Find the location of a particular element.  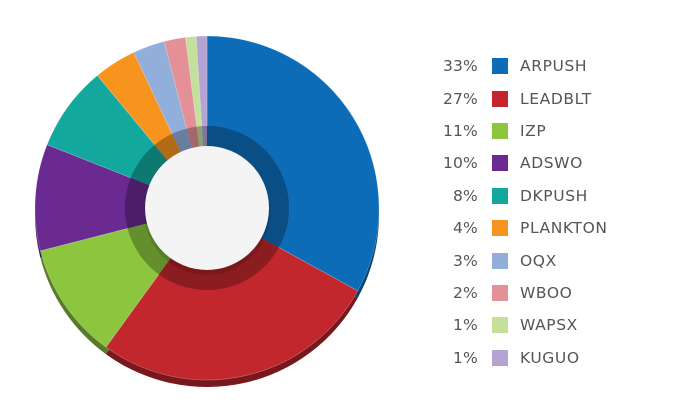

slice is located at coordinates (121, 198).